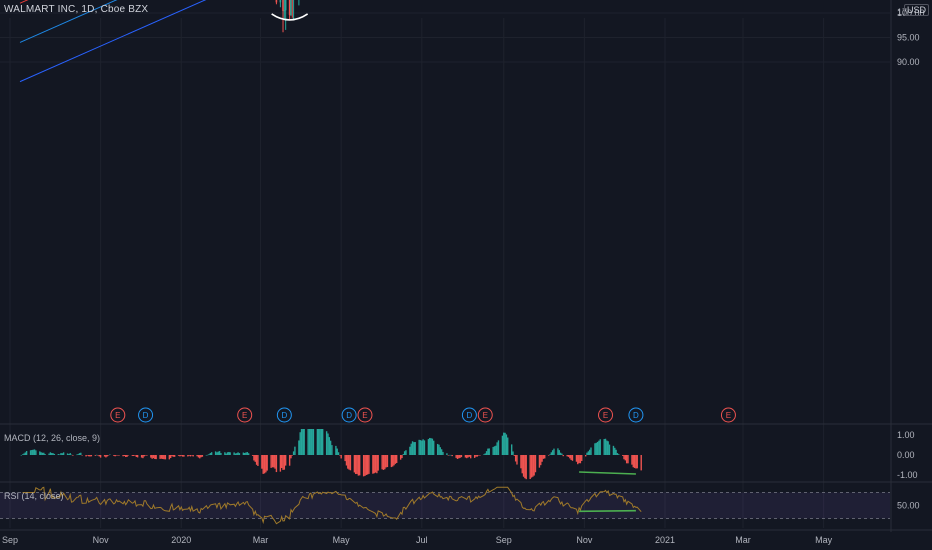  I want to click on currency-badge: USD, so click(916, 10).